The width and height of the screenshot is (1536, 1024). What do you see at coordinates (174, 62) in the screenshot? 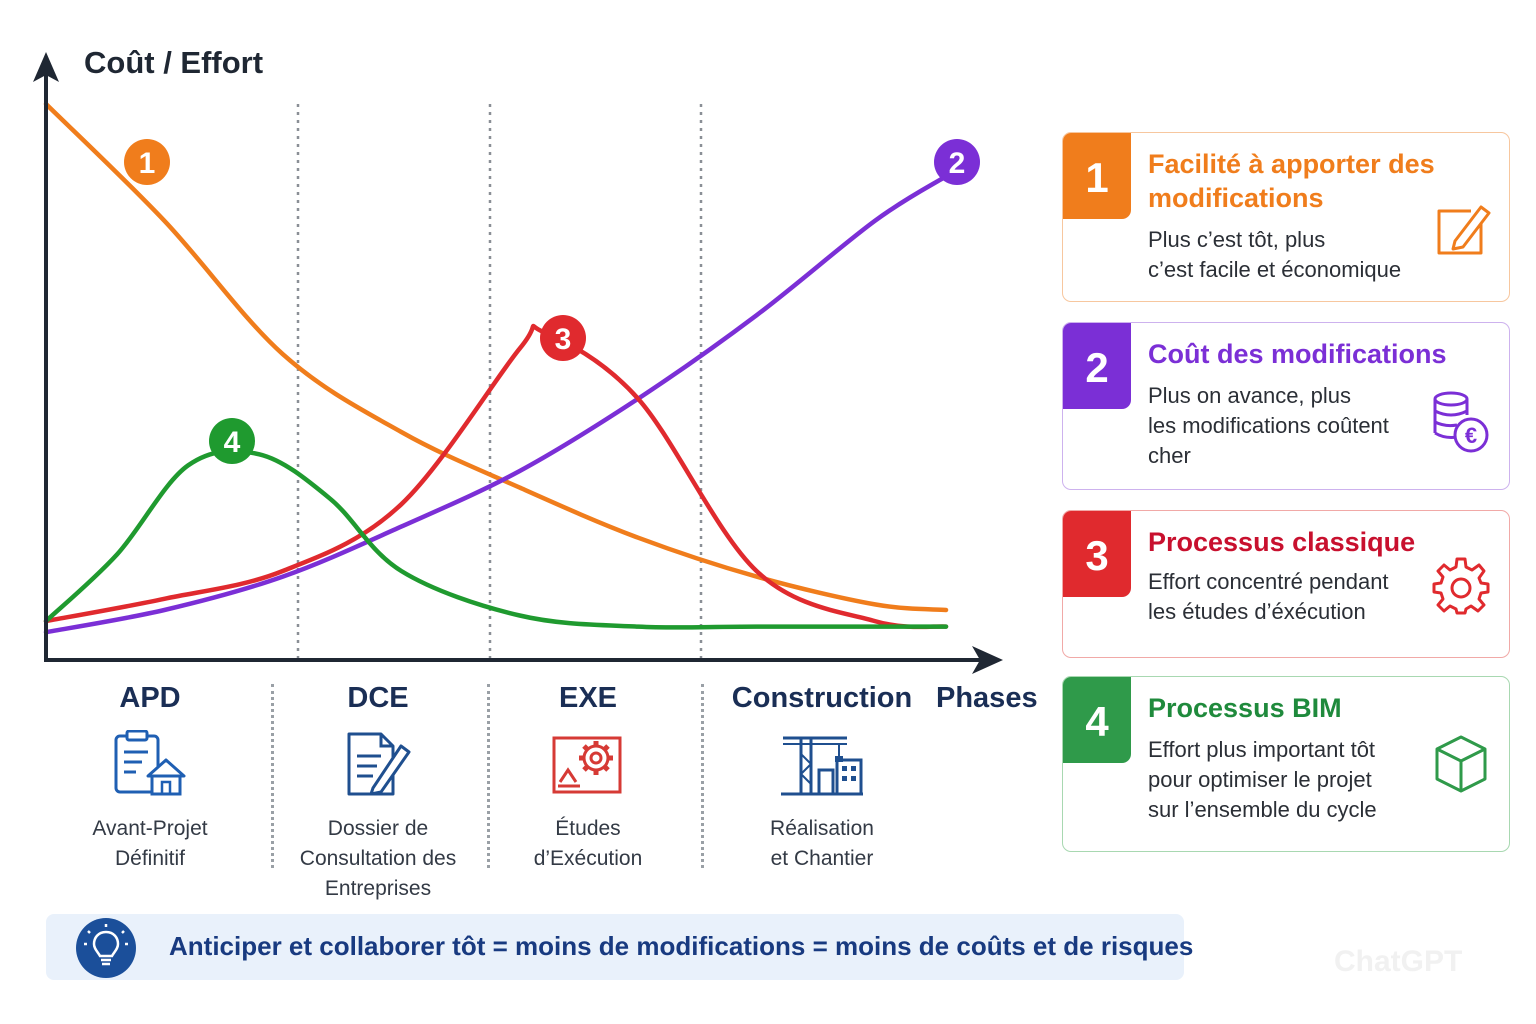
I see `y-axis-title: Coût / Effort` at bounding box center [174, 62].